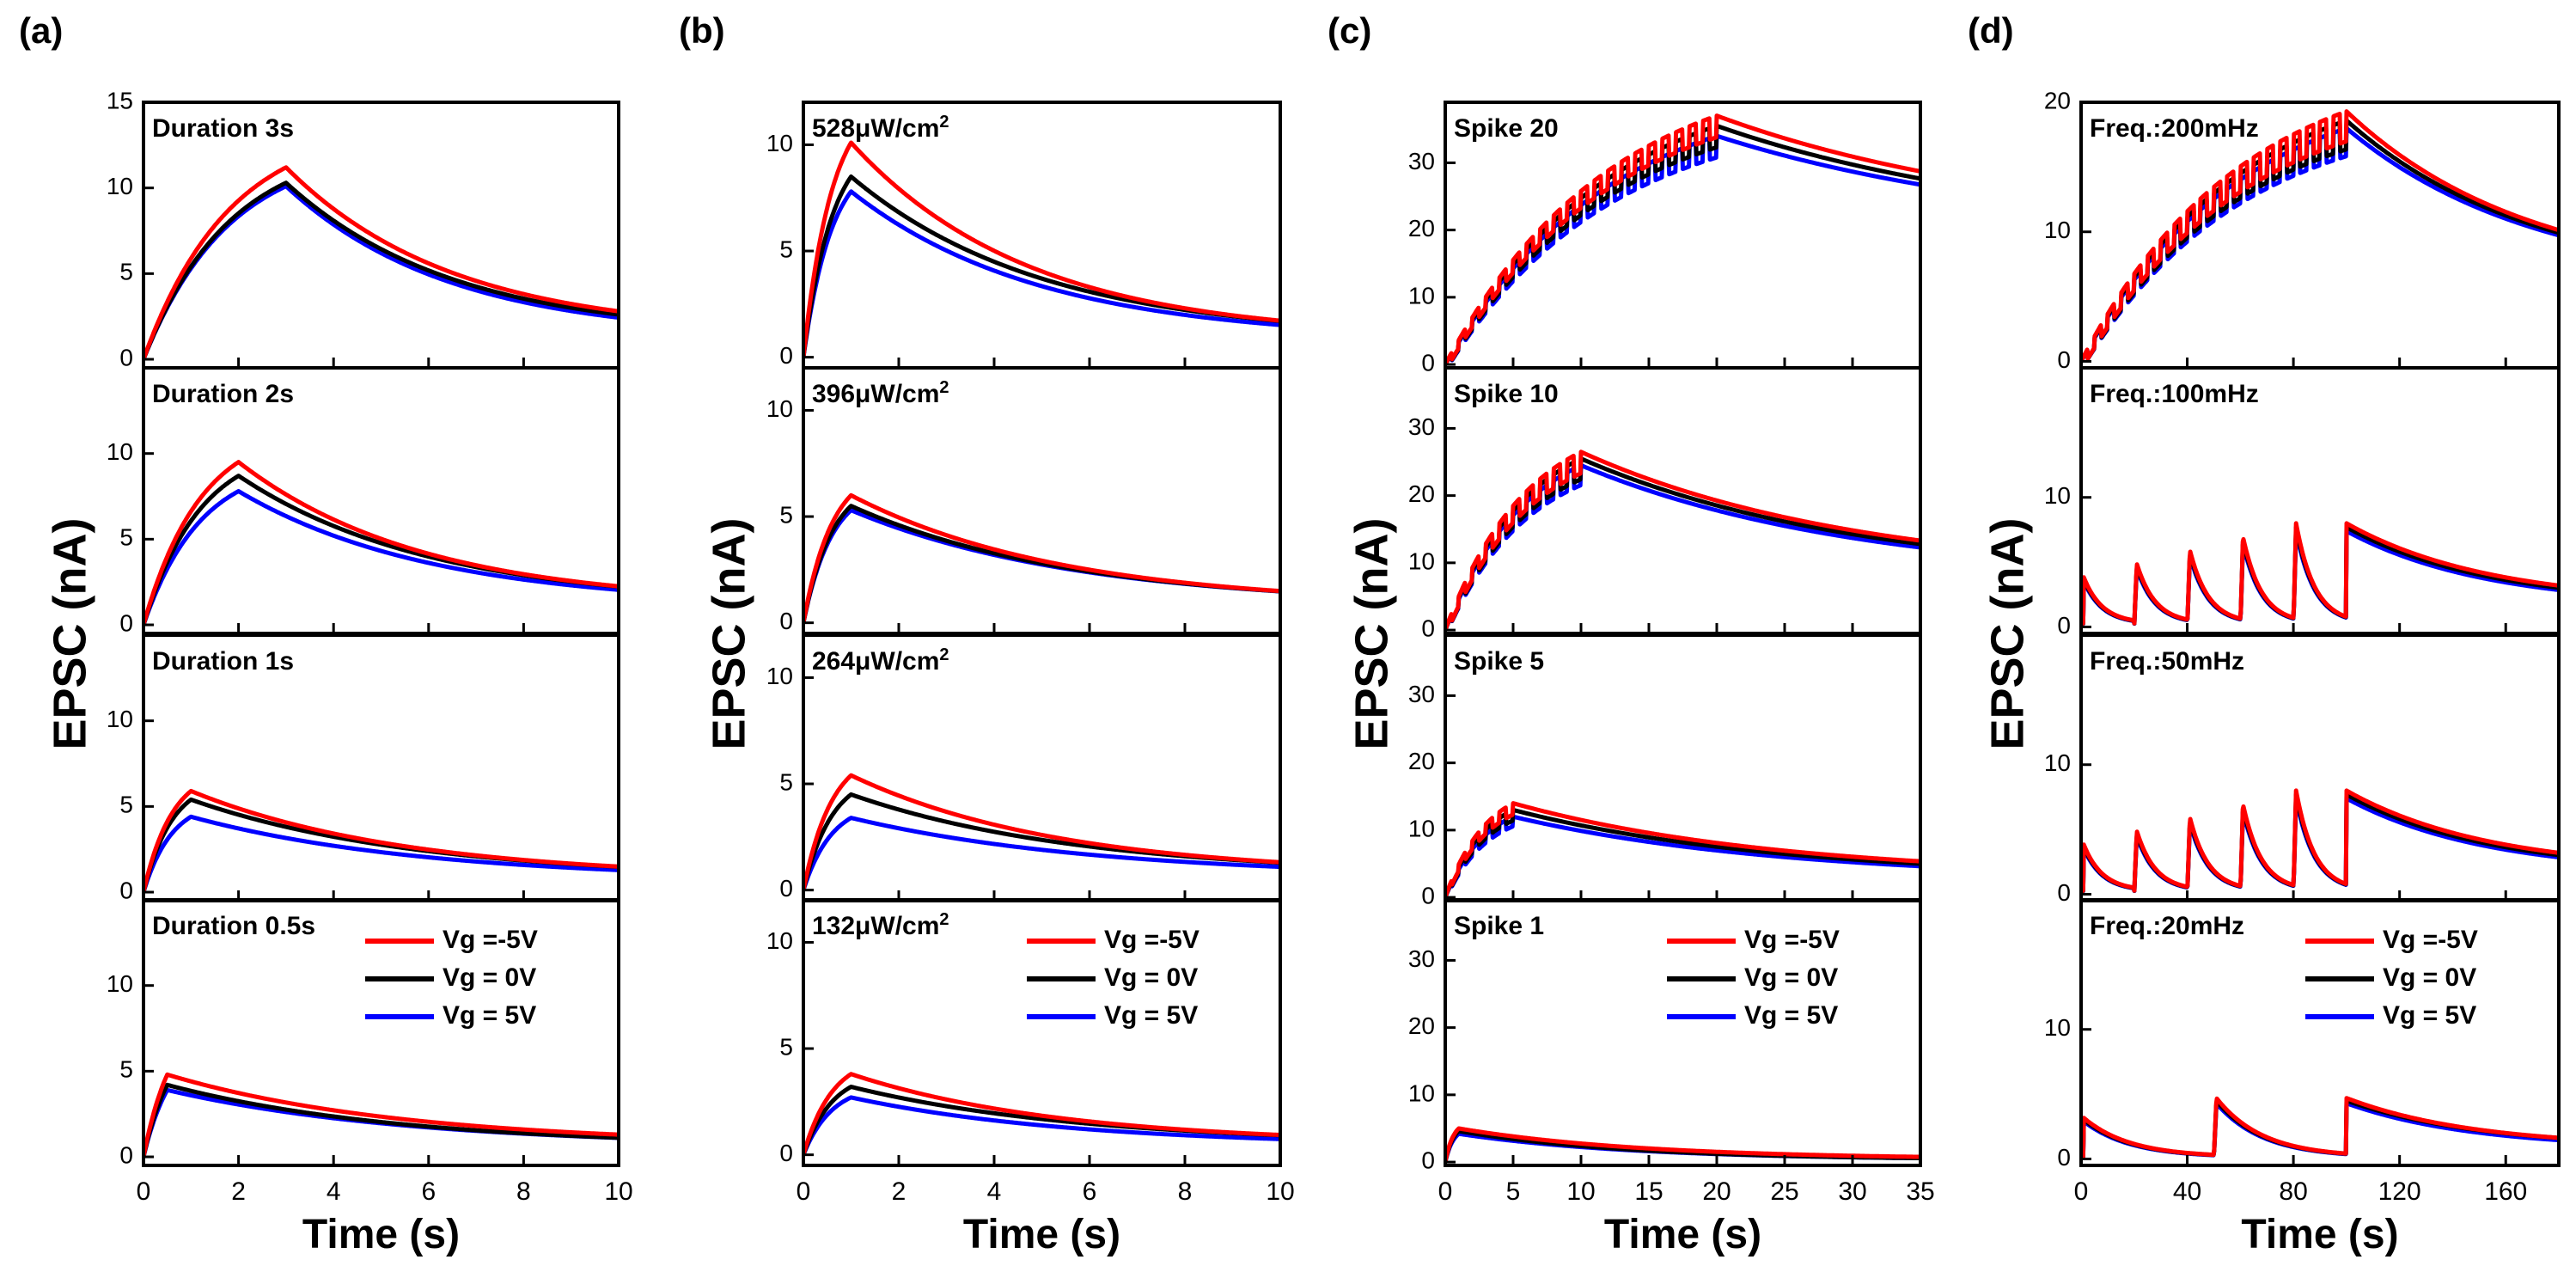  What do you see at coordinates (41, 30) in the screenshot?
I see `panel-label: (a)` at bounding box center [41, 30].